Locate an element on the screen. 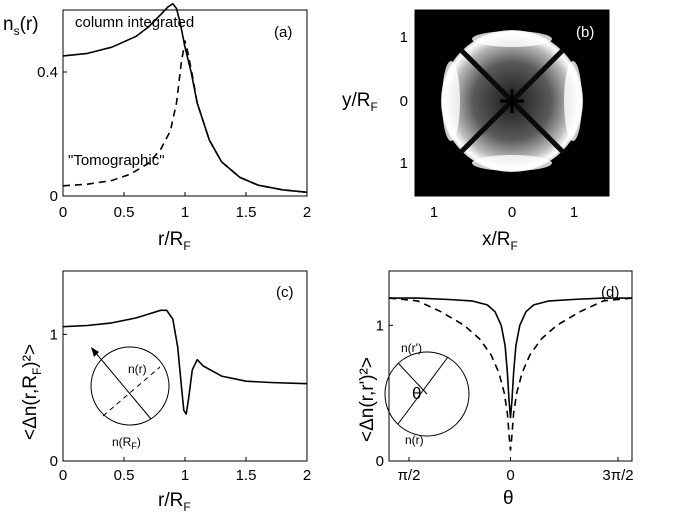  heatmap-center-cross is located at coordinates (512, 101).